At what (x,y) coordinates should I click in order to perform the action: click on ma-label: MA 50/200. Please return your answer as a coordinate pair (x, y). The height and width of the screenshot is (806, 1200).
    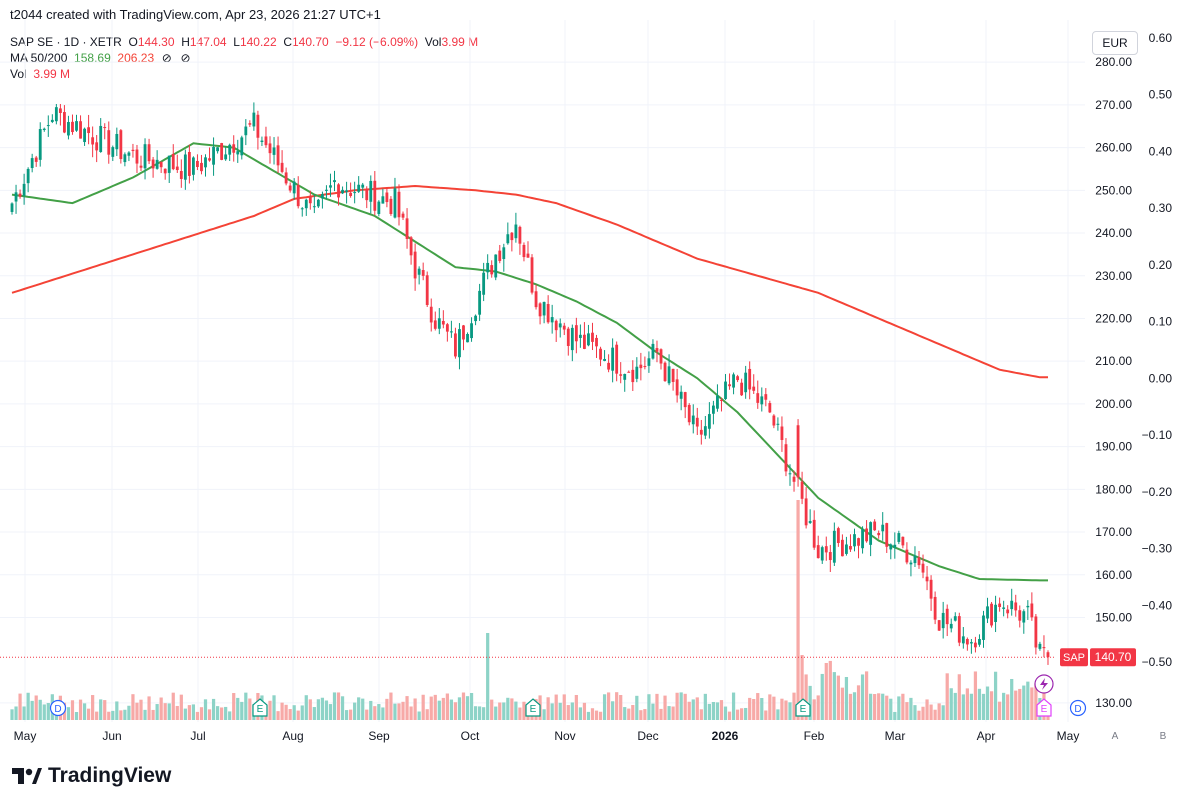
    Looking at the image, I should click on (39, 58).